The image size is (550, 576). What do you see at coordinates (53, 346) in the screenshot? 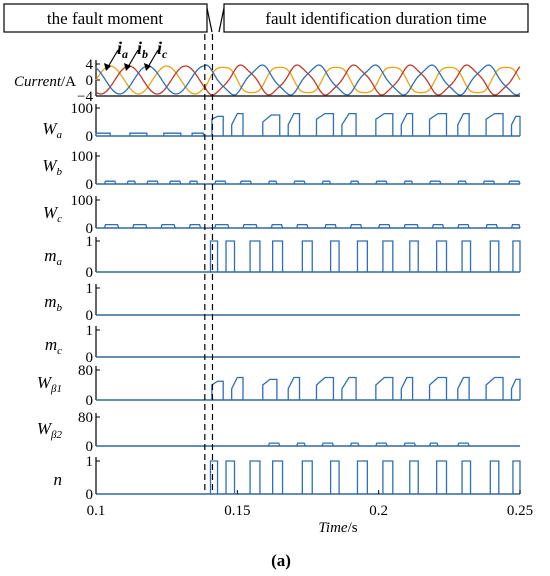
I see `panel-label-mc: mc` at bounding box center [53, 346].